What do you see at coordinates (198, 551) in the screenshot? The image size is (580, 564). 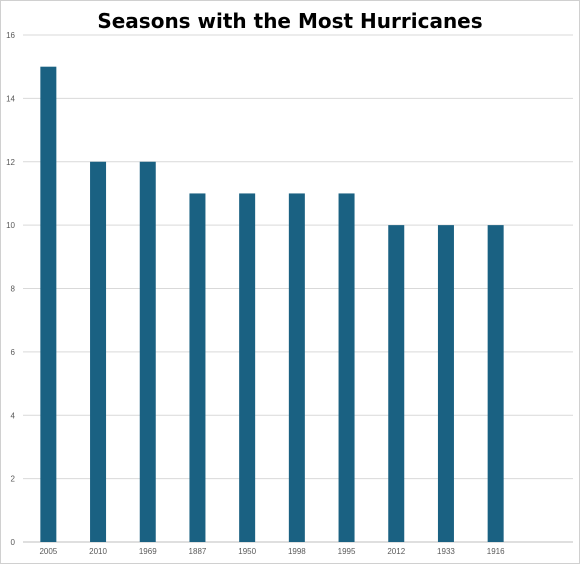 I see `x-tick-label: 1887` at bounding box center [198, 551].